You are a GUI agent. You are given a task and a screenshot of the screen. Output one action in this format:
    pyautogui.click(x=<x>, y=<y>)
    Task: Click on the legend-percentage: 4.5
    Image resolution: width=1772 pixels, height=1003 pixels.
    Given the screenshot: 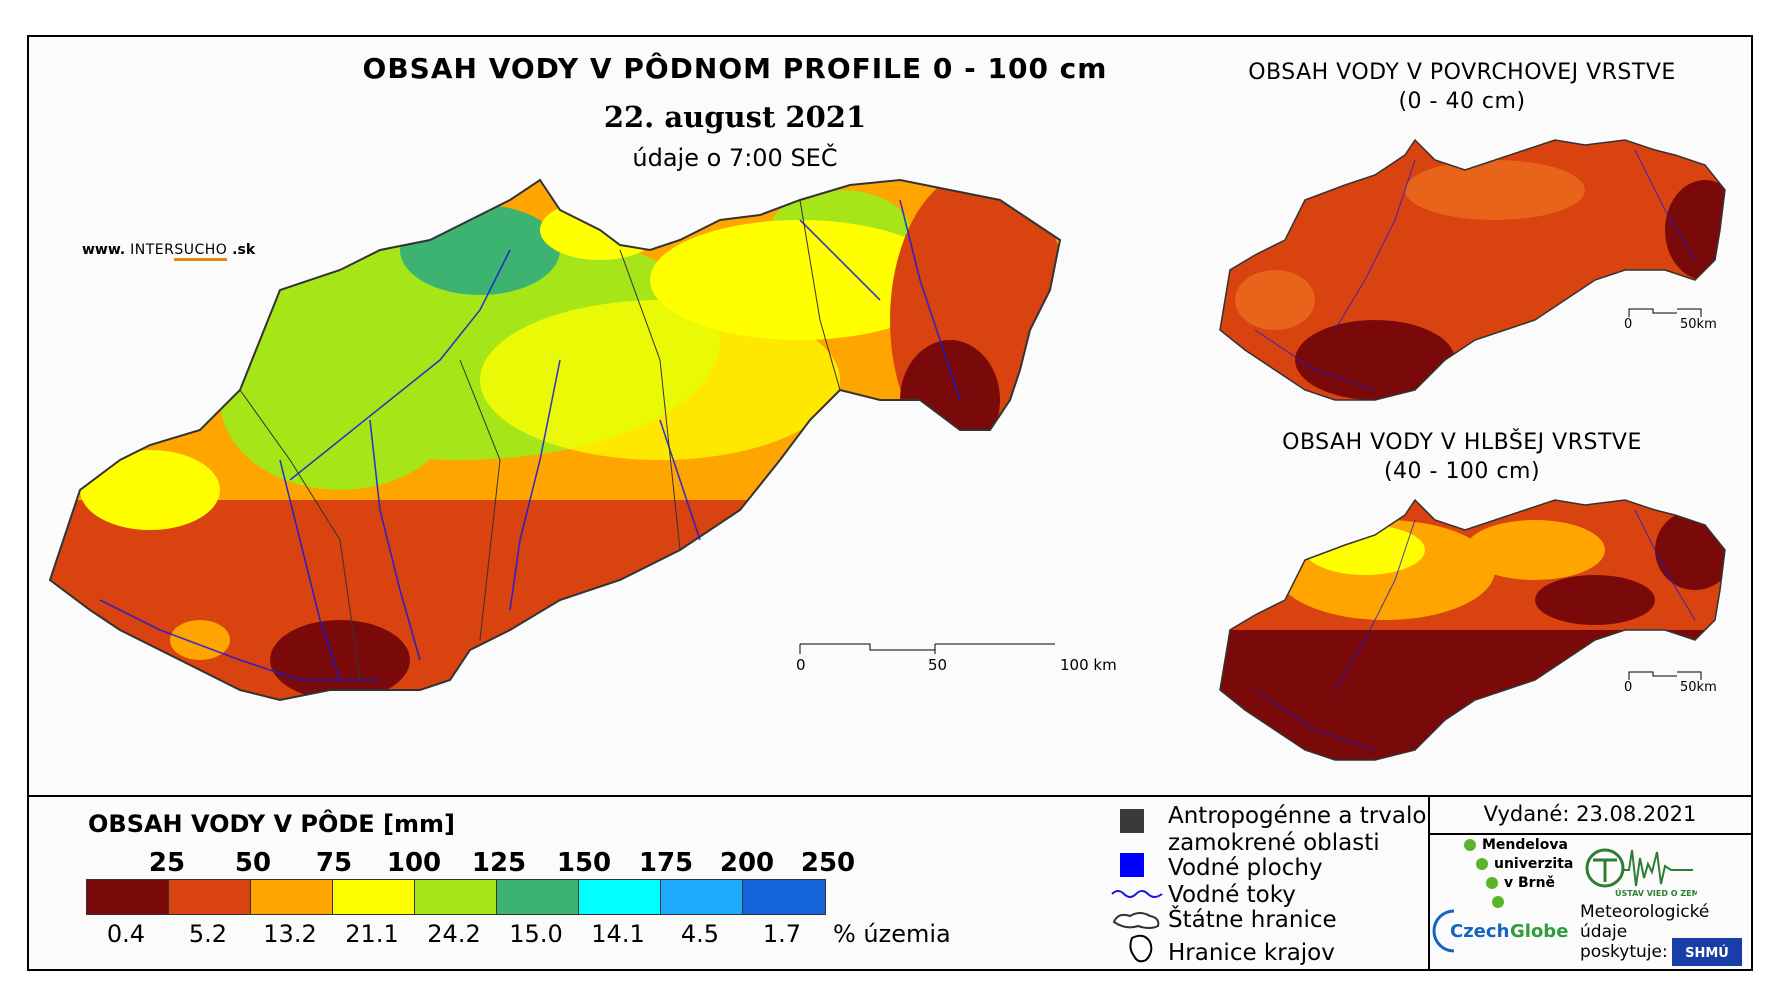 What is the action you would take?
    pyautogui.click(x=700, y=934)
    